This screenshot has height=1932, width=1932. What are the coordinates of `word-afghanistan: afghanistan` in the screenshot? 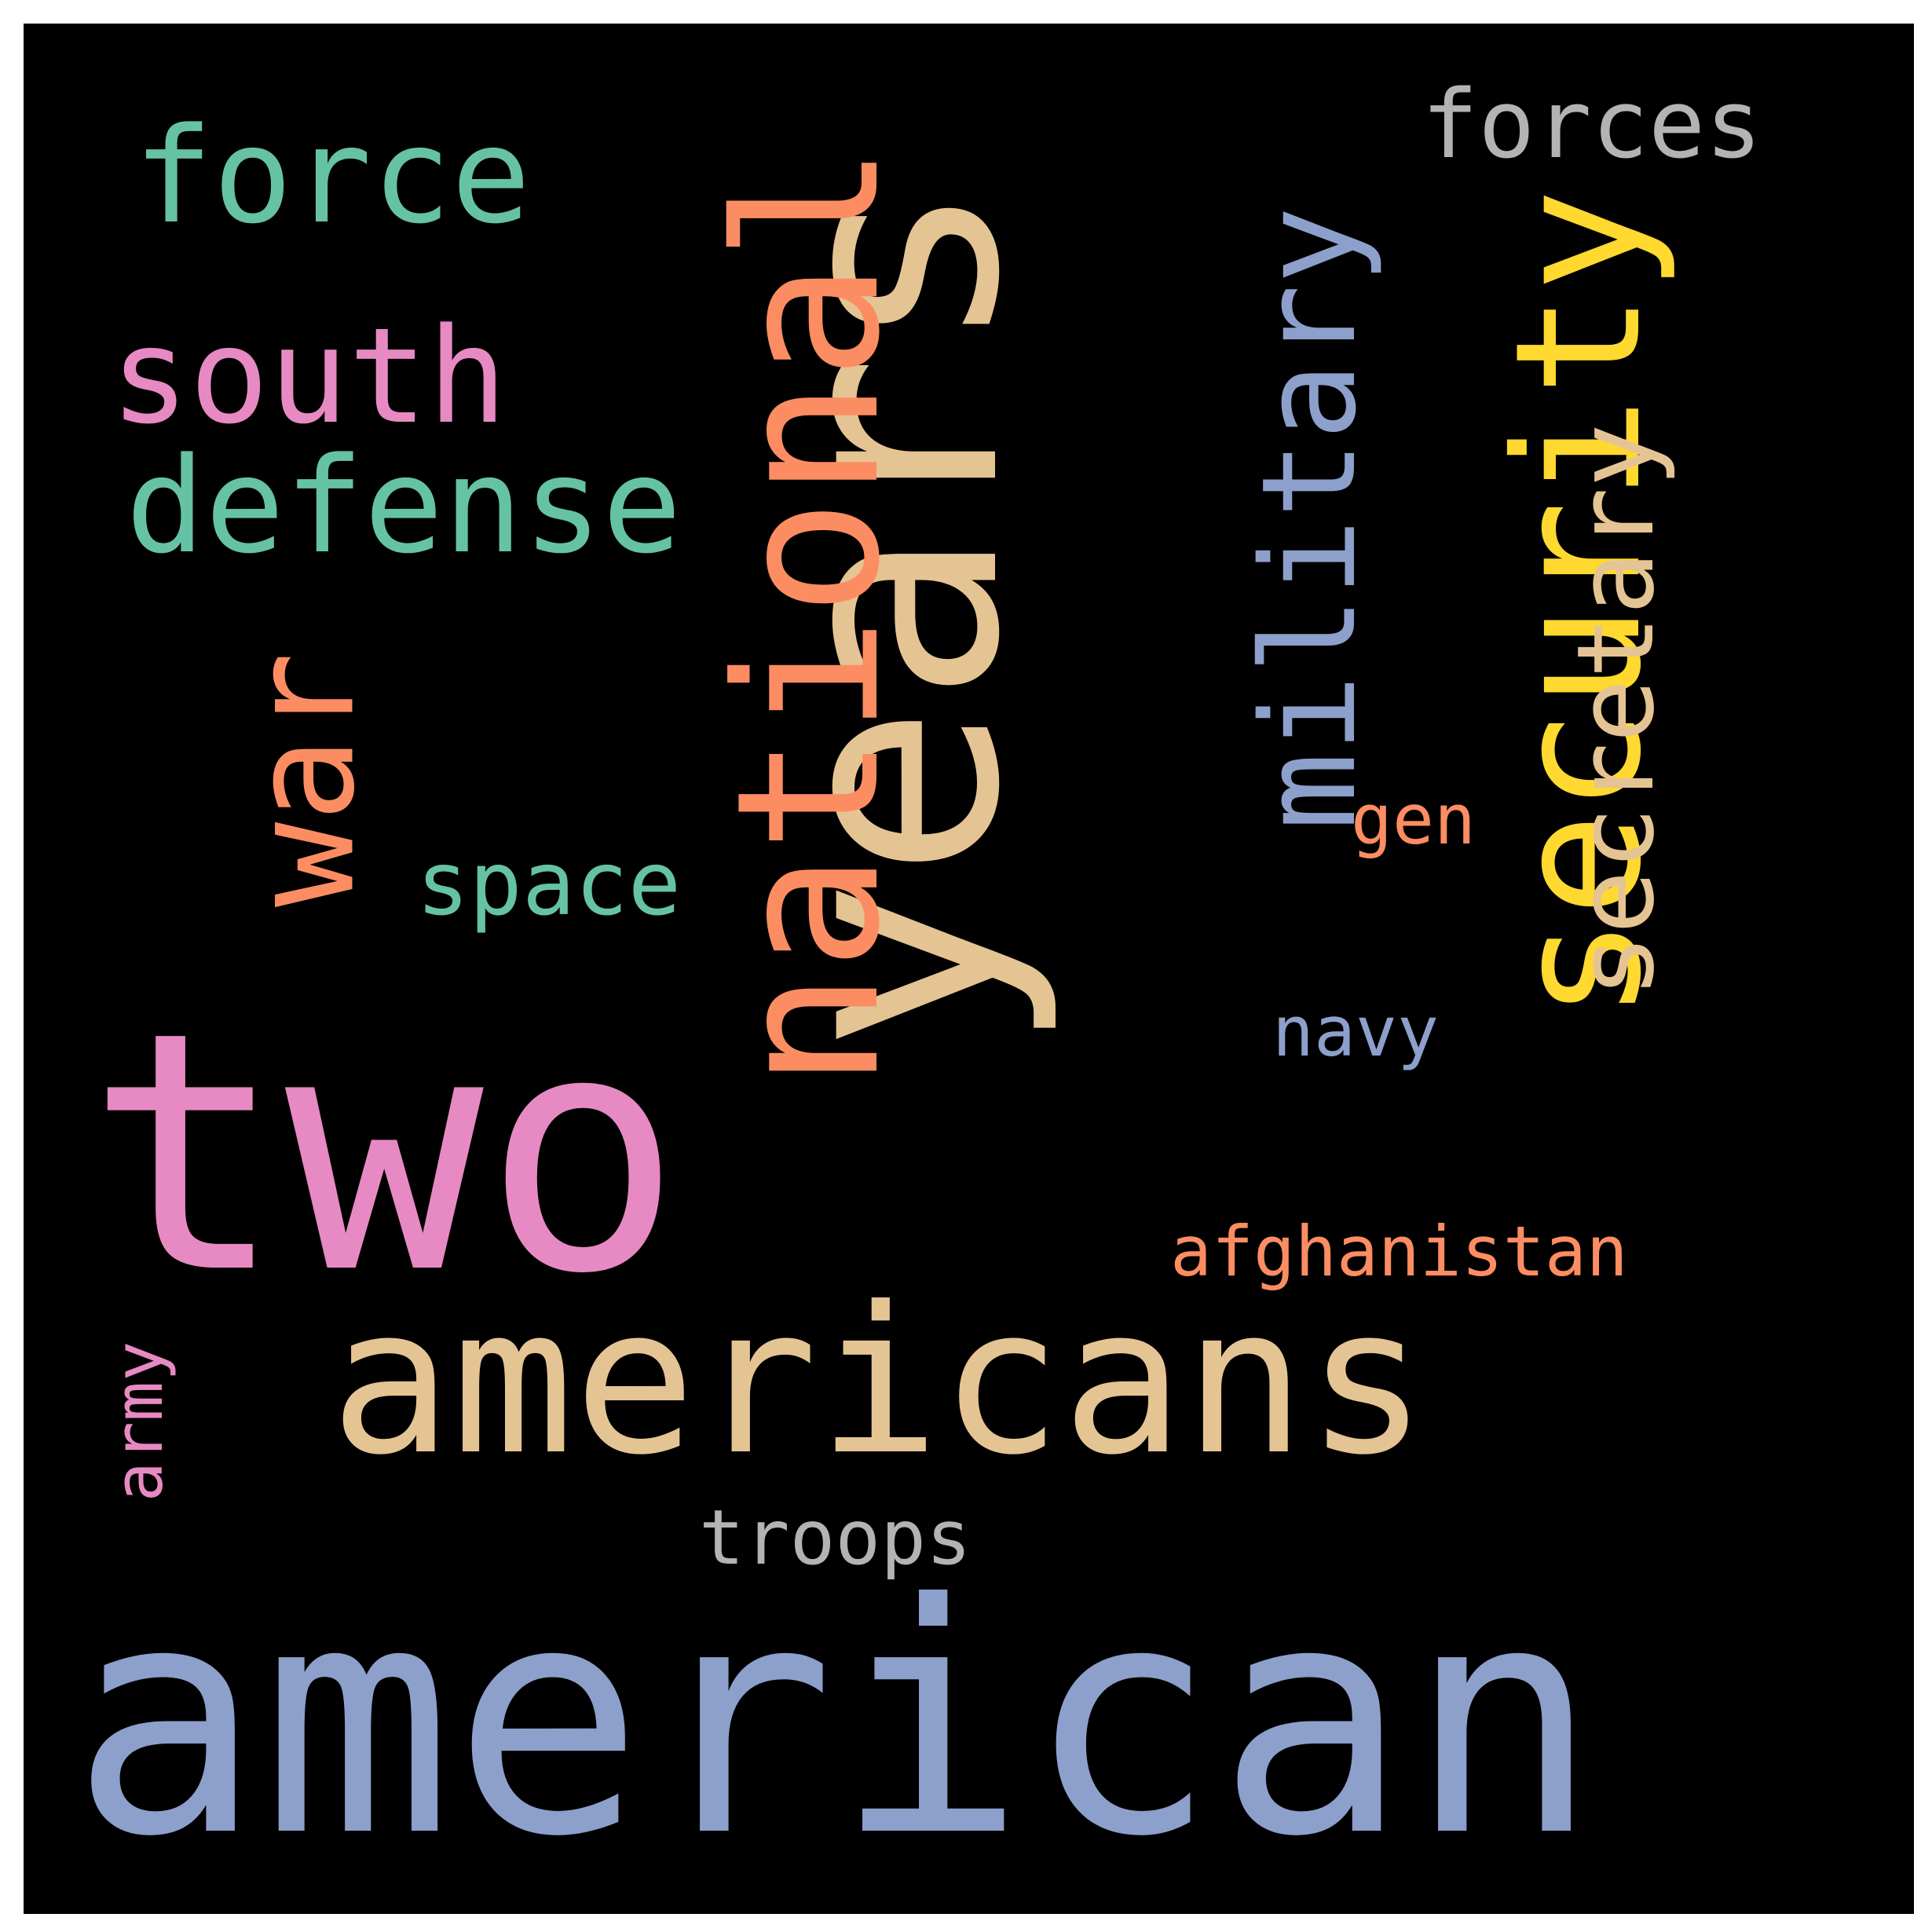 It's located at (1399, 1251).